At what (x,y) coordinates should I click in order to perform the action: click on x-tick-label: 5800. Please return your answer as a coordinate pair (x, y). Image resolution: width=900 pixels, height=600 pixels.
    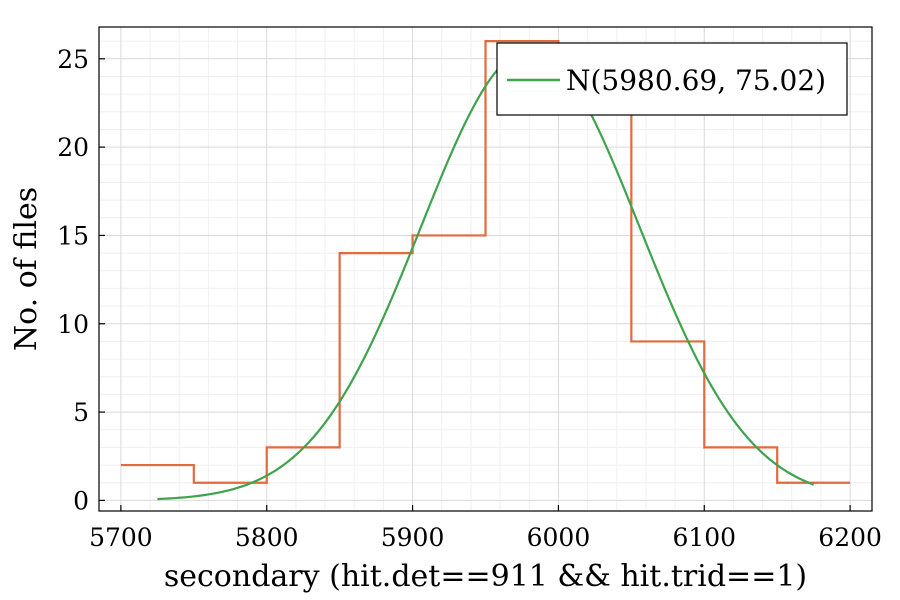
    Looking at the image, I should click on (267, 537).